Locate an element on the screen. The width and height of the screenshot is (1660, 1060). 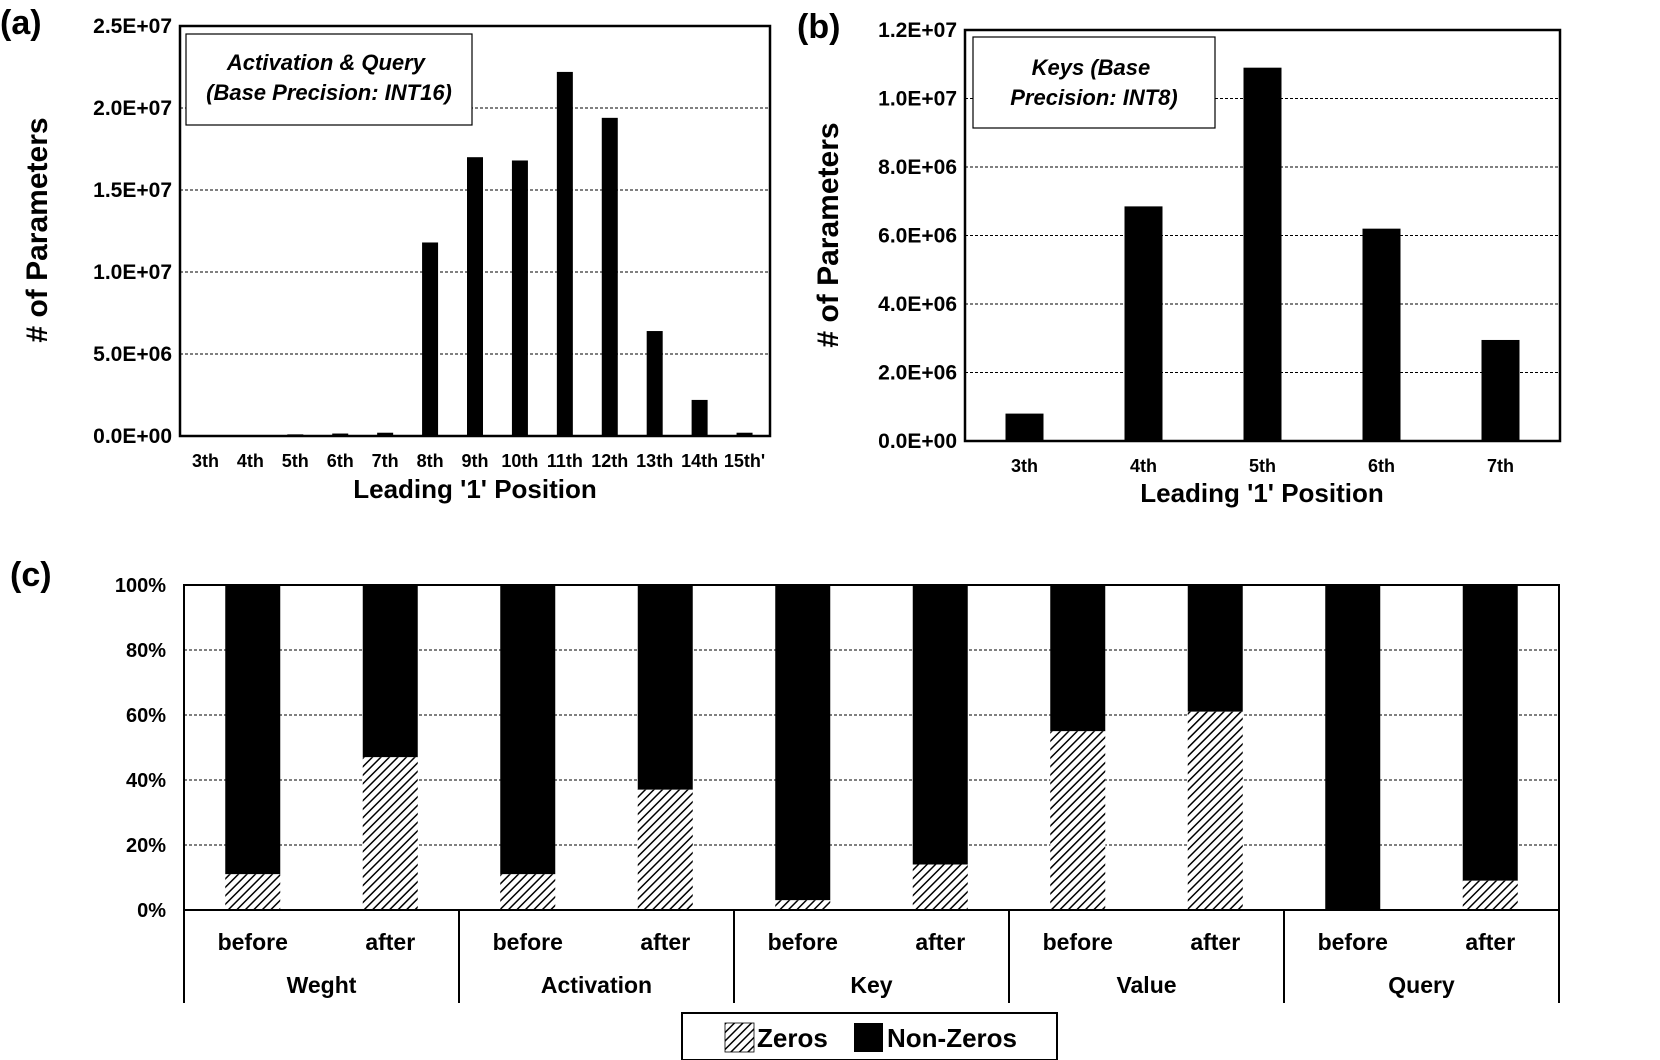
panel-b-title: Keys (Base Precision: INT8) is located at coordinates (1093, 82).